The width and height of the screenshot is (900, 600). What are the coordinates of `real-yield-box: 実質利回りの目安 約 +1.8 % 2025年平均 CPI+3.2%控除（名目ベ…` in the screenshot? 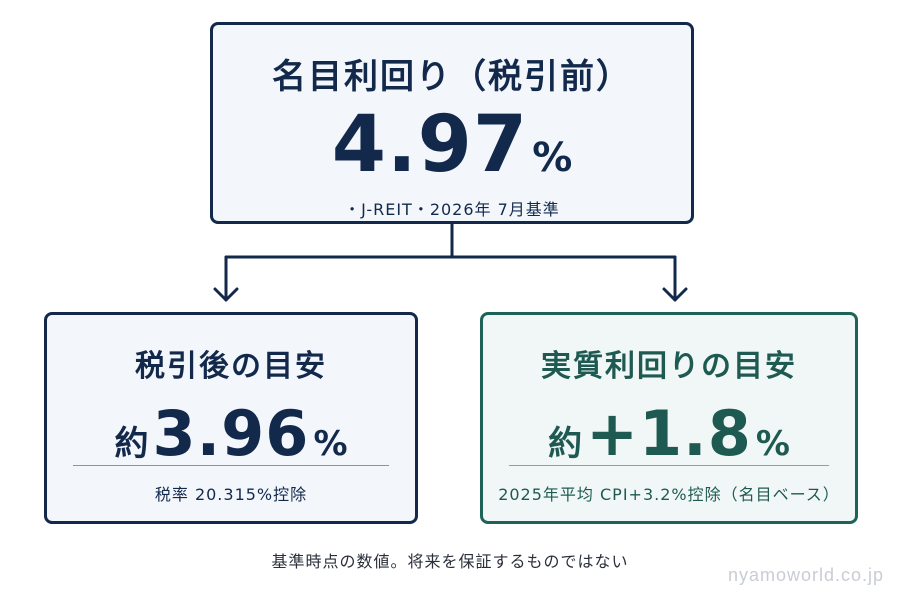 It's located at (669, 418).